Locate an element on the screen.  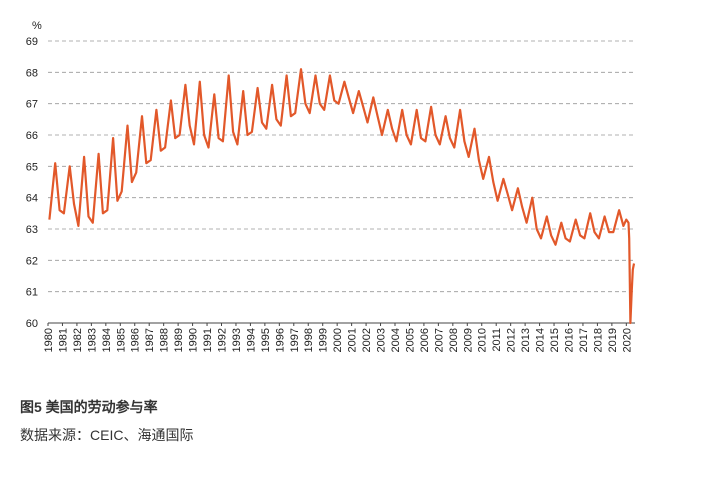
x-tick-label: 2006 is located at coordinates (425, 340).